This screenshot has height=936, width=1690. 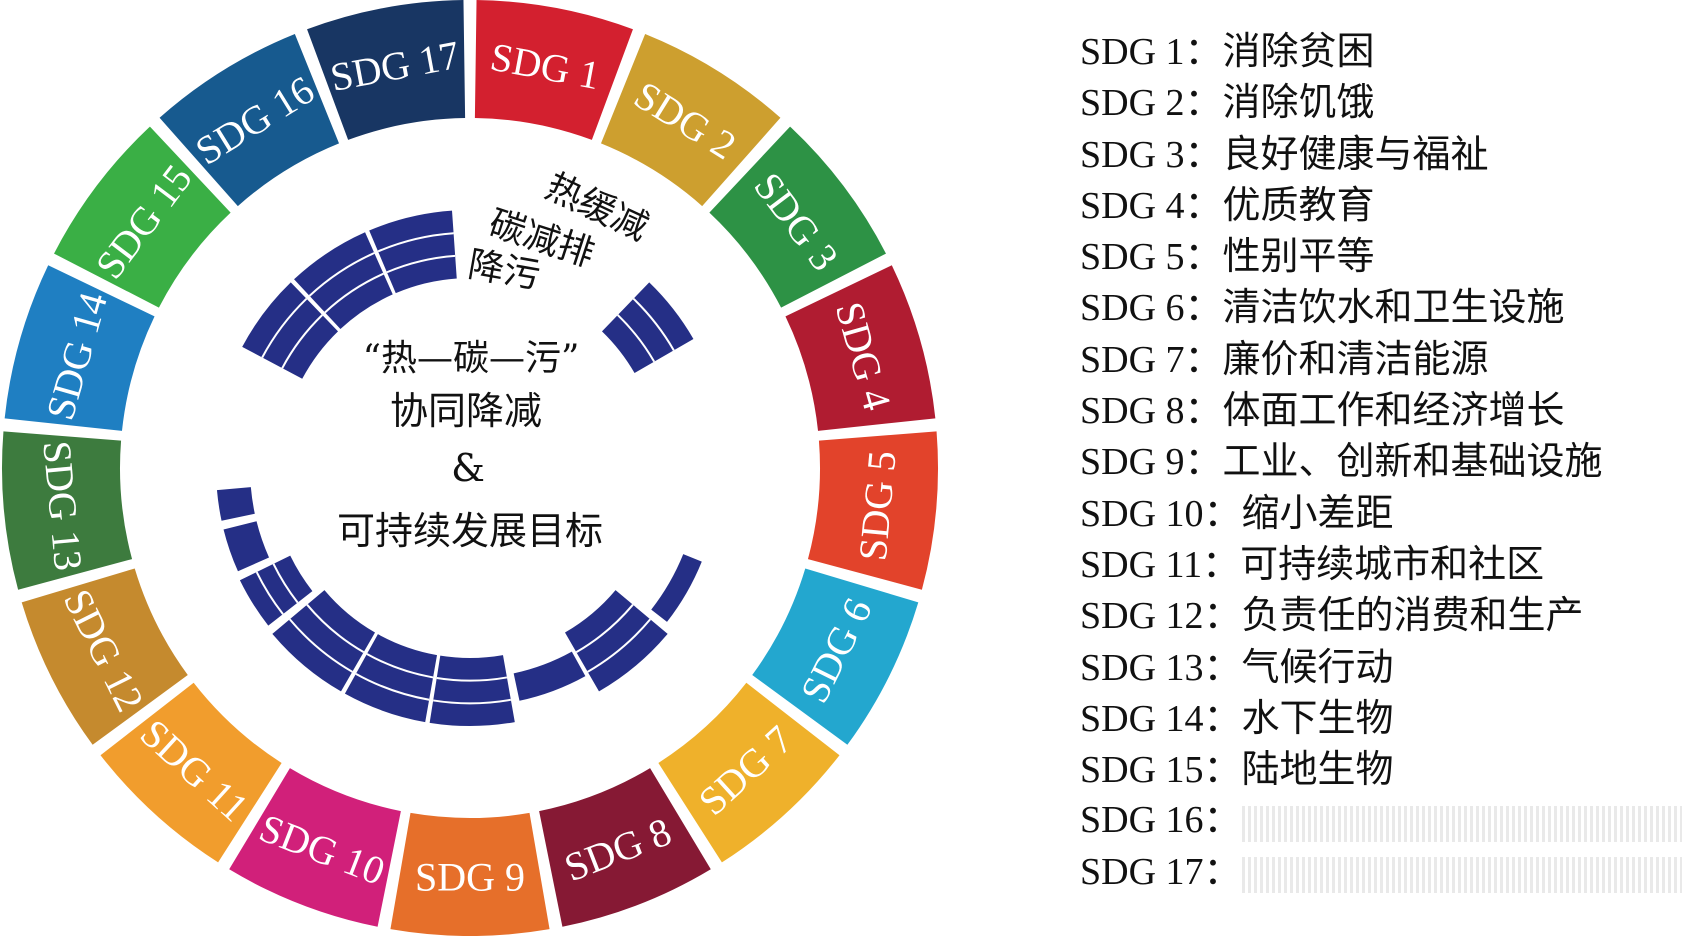 What do you see at coordinates (1161, 513) in the screenshot?
I see `legend-code: SDG 10：` at bounding box center [1161, 513].